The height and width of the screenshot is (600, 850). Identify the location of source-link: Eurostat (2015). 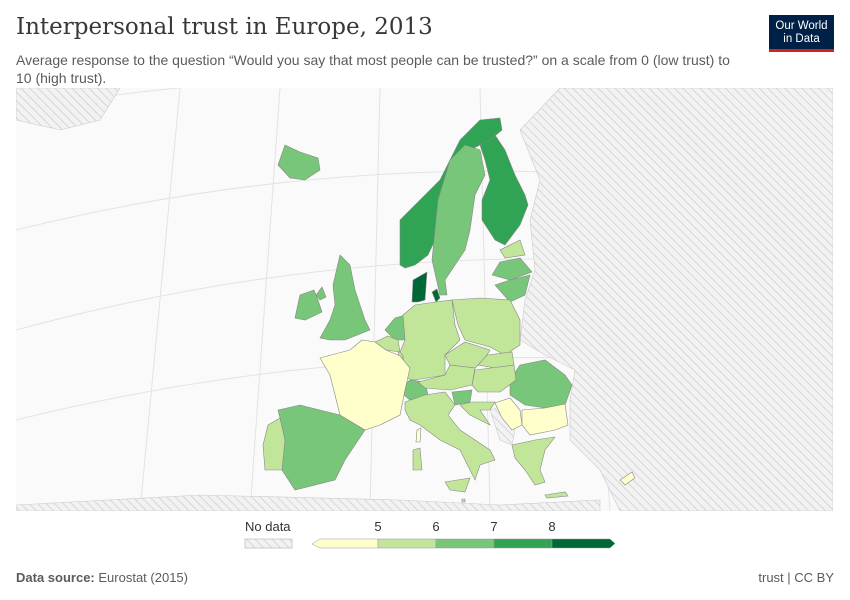
(143, 577).